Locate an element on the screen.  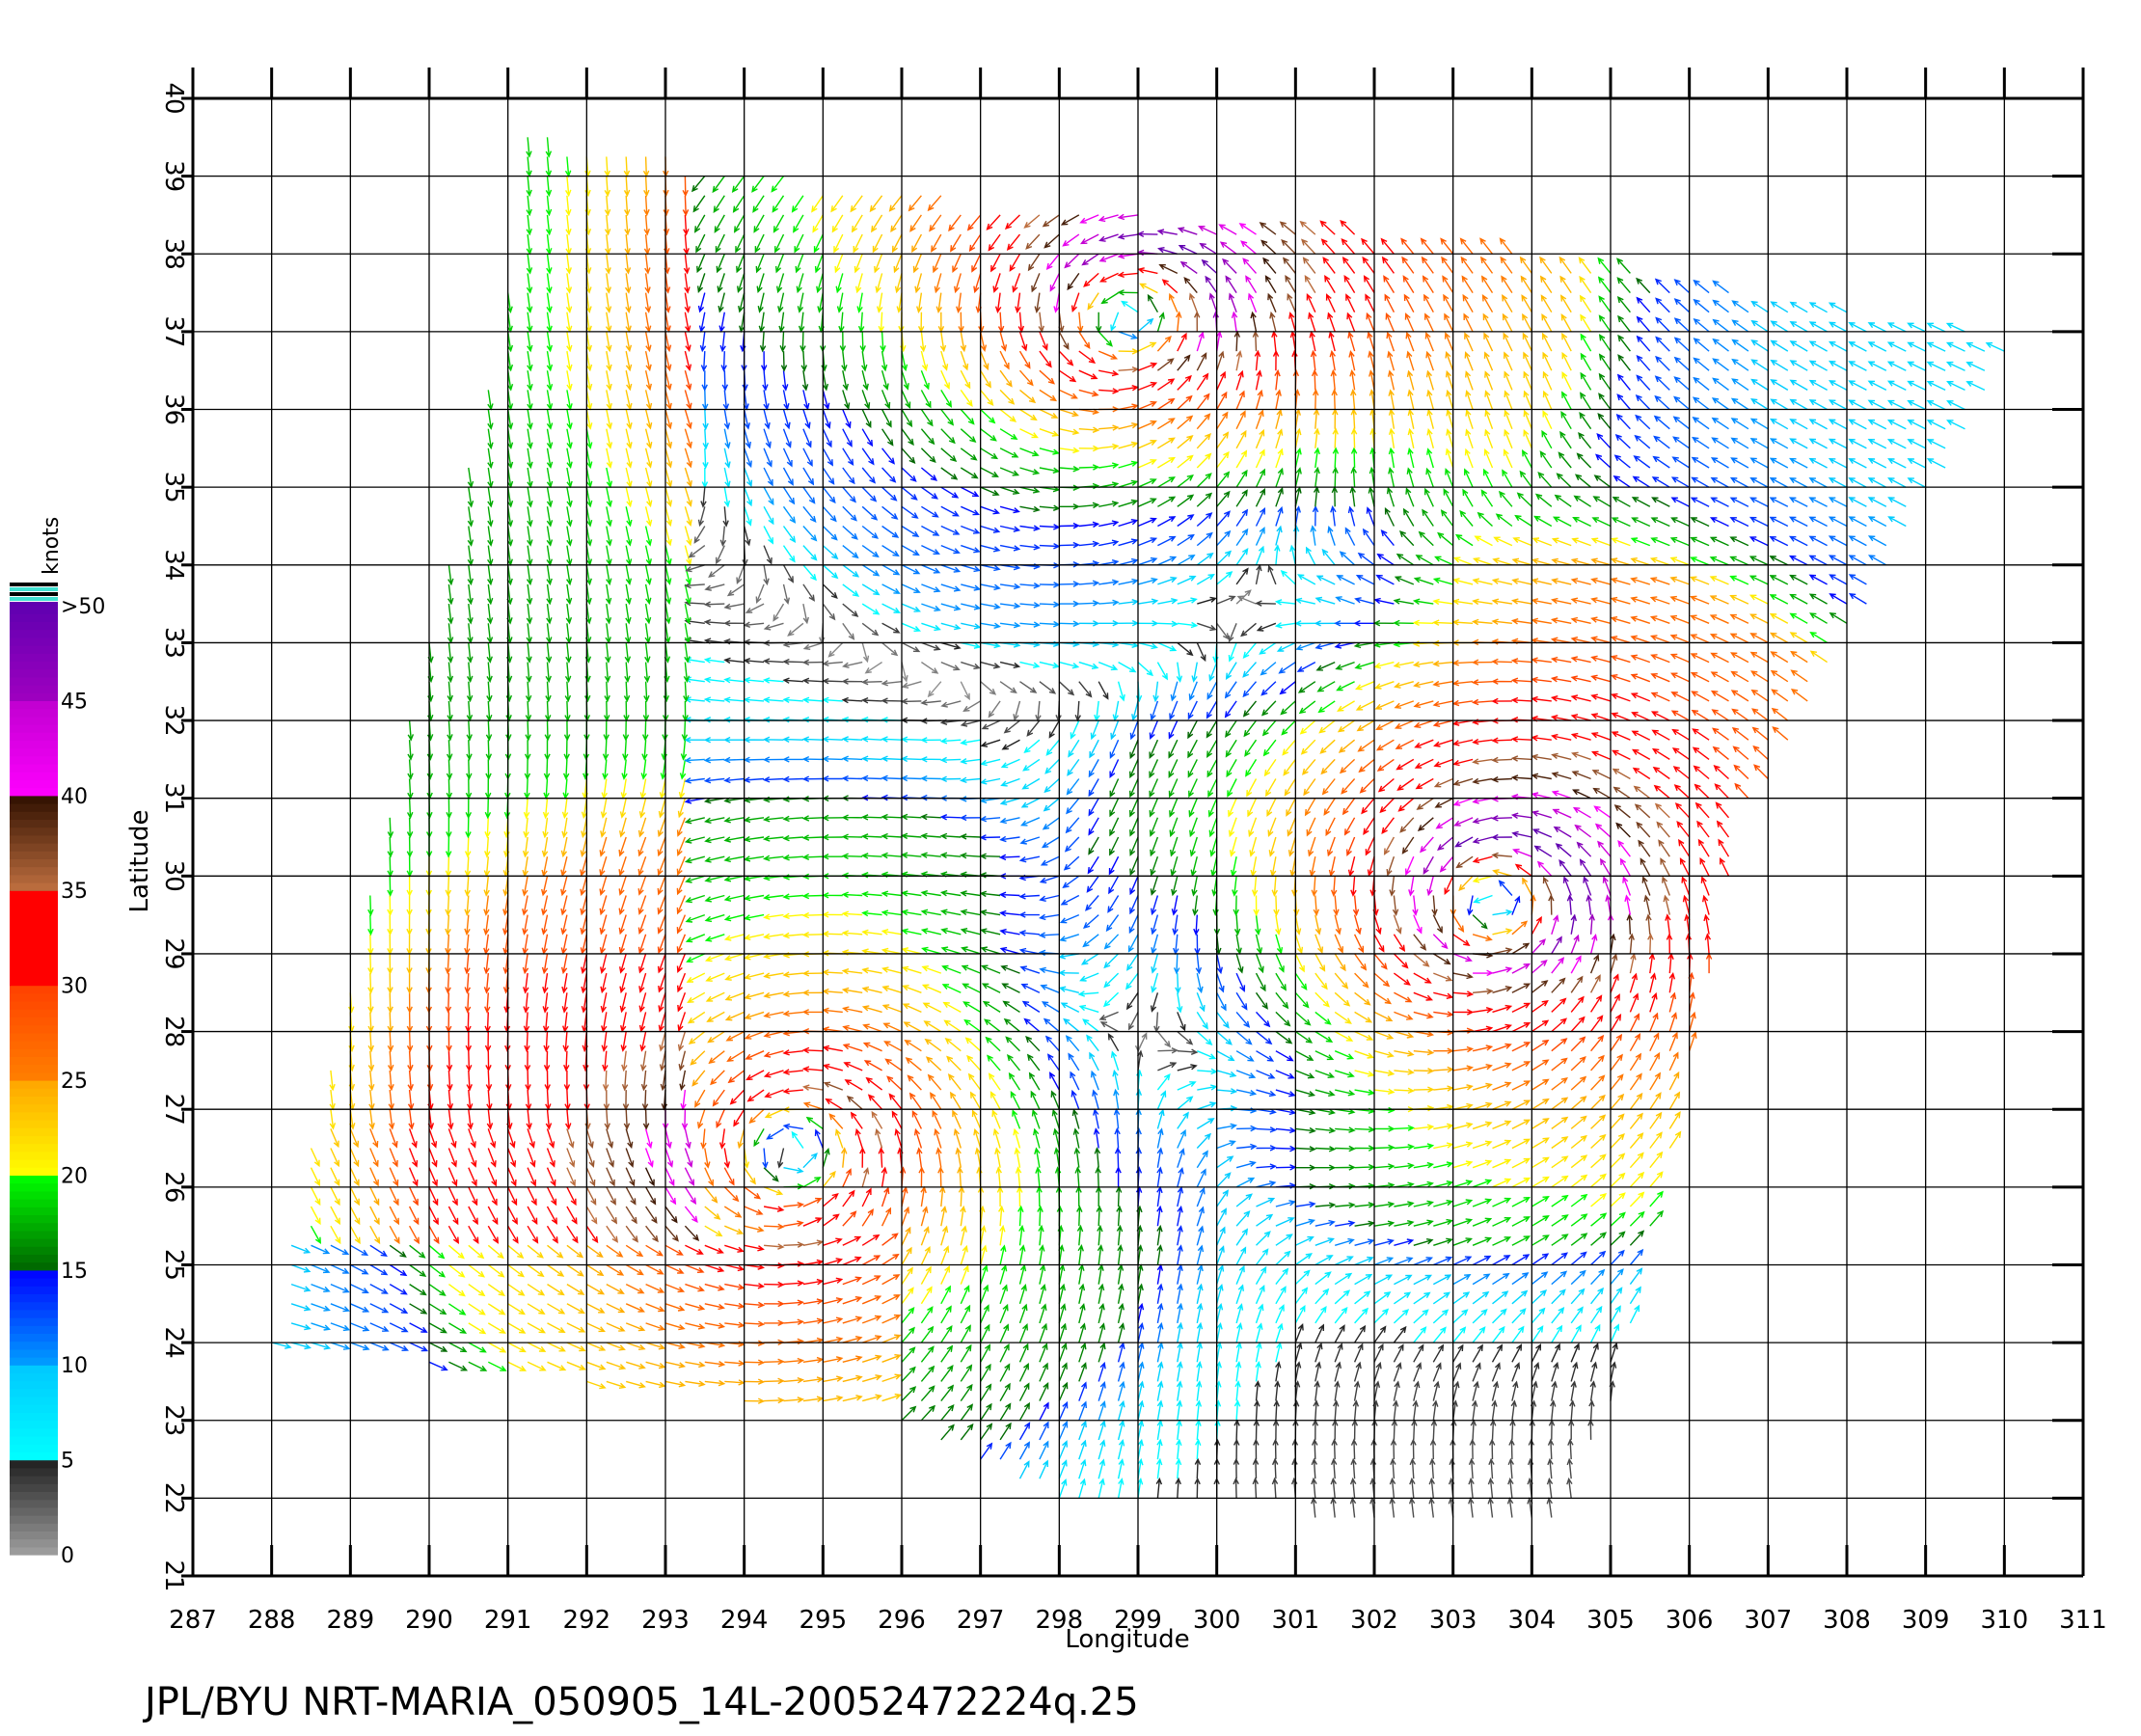
y-tick-label: 23 is located at coordinates (174, 1420).